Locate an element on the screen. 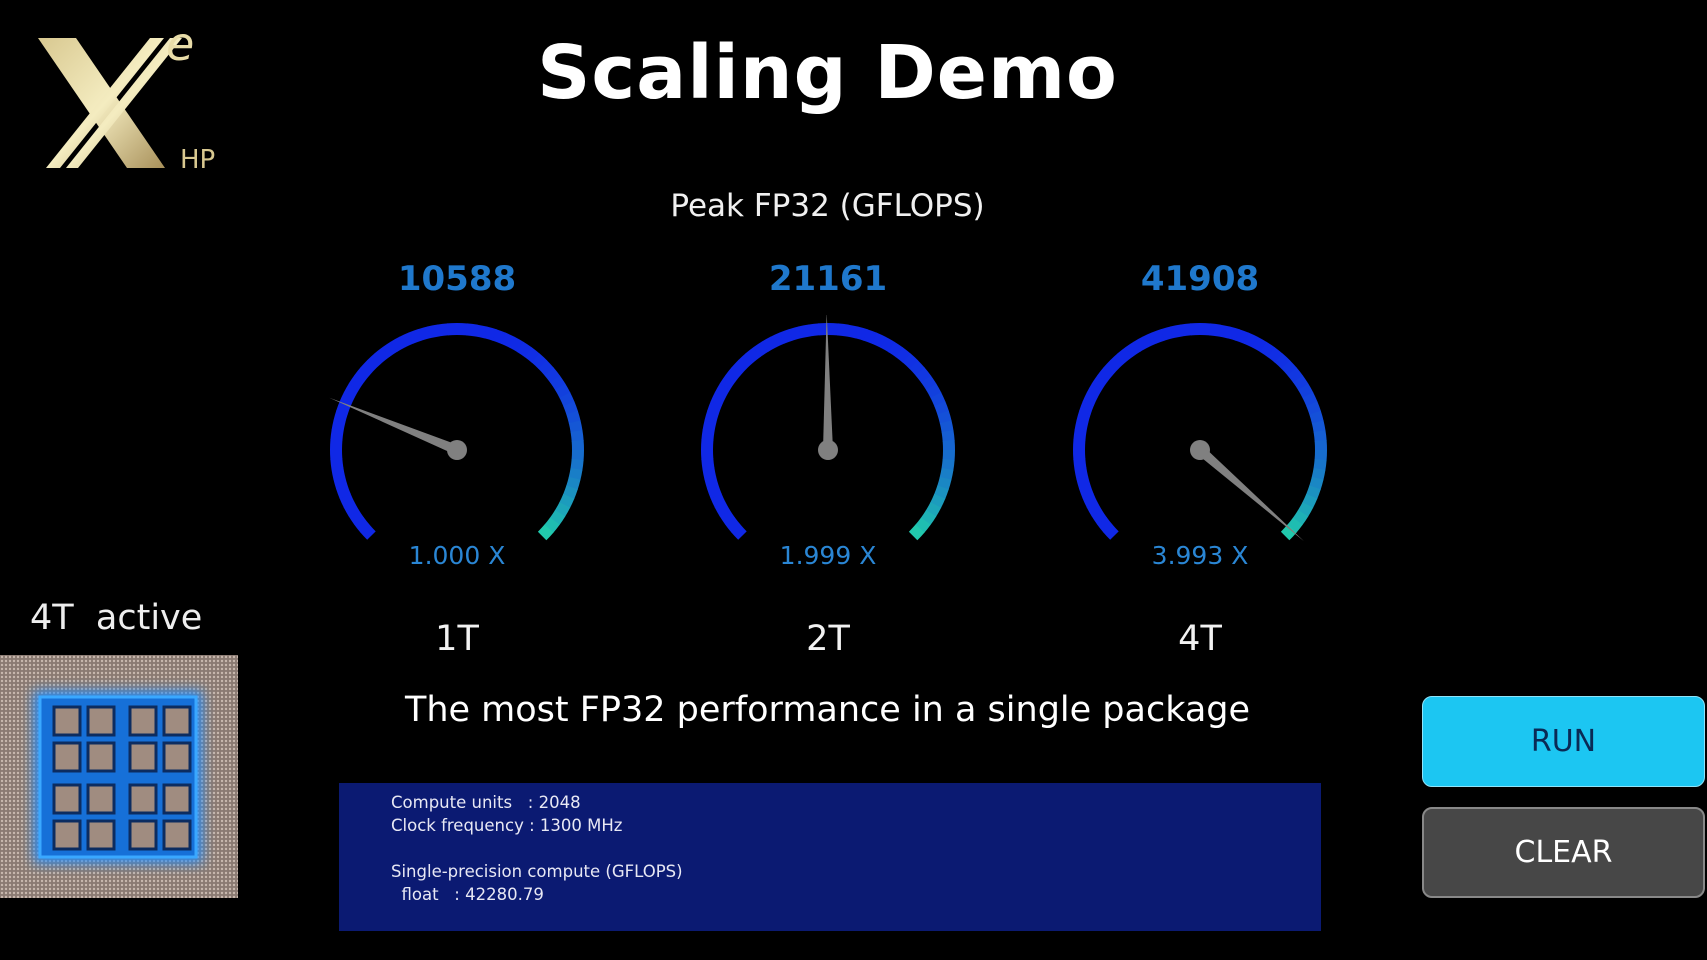 This screenshot has width=1707, height=960. compute-units: Compute units : 2048 is located at coordinates (486, 802).